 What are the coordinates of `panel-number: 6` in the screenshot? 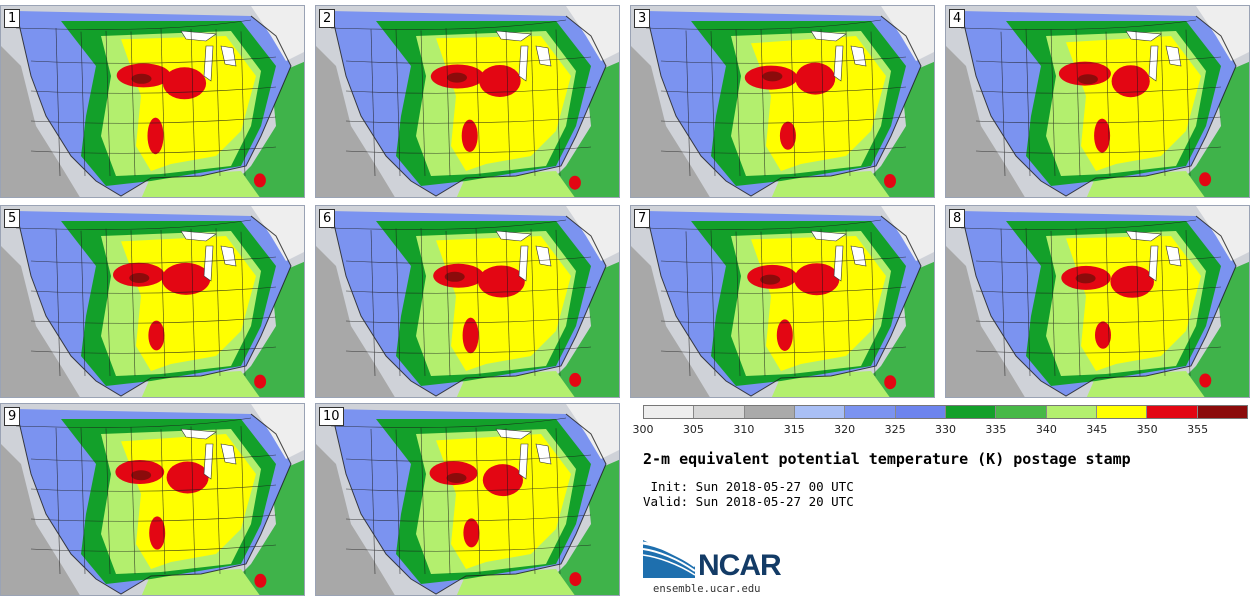 It's located at (327, 218).